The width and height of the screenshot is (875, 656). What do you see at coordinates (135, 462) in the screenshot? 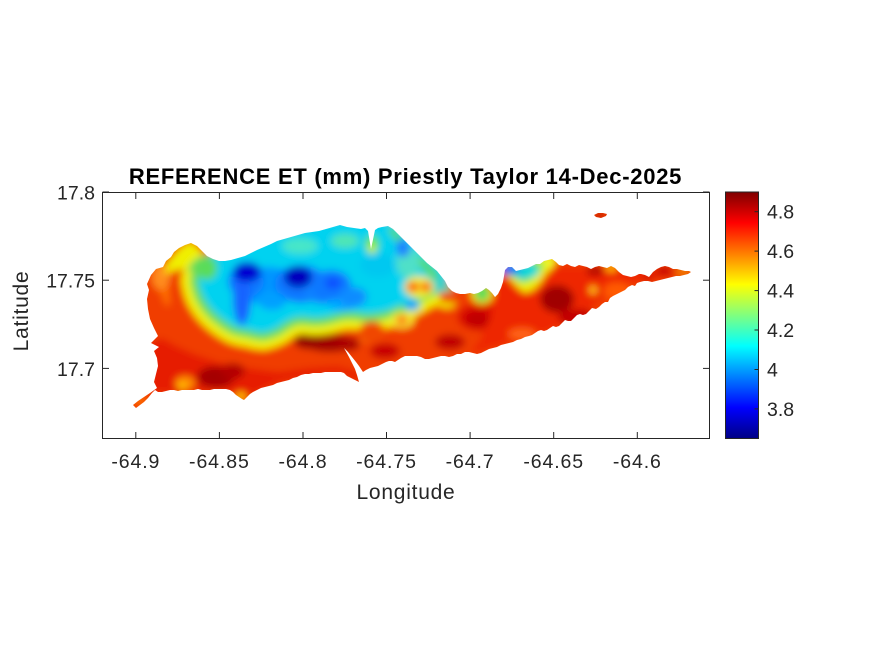
I see `svg-text: -64.9` at bounding box center [135, 462].